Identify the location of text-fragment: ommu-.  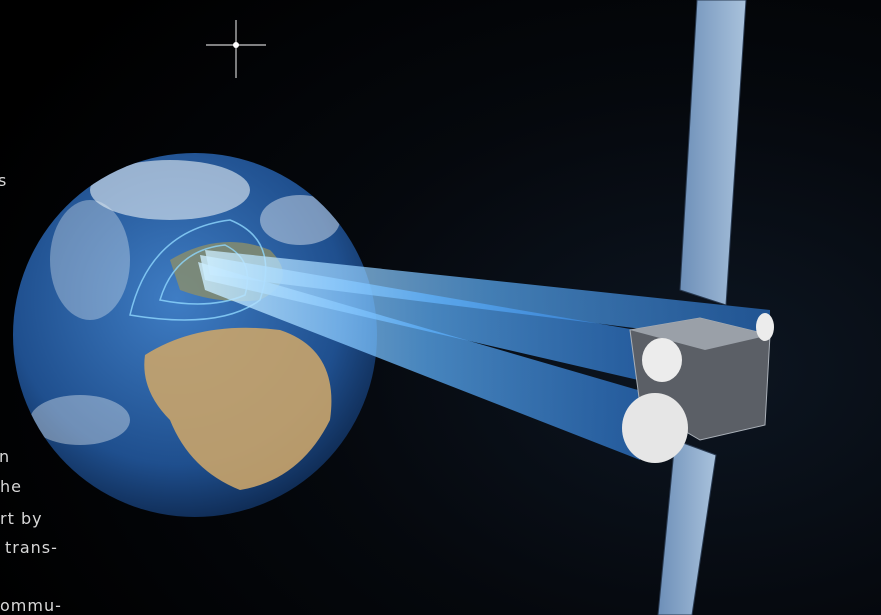
(31, 605).